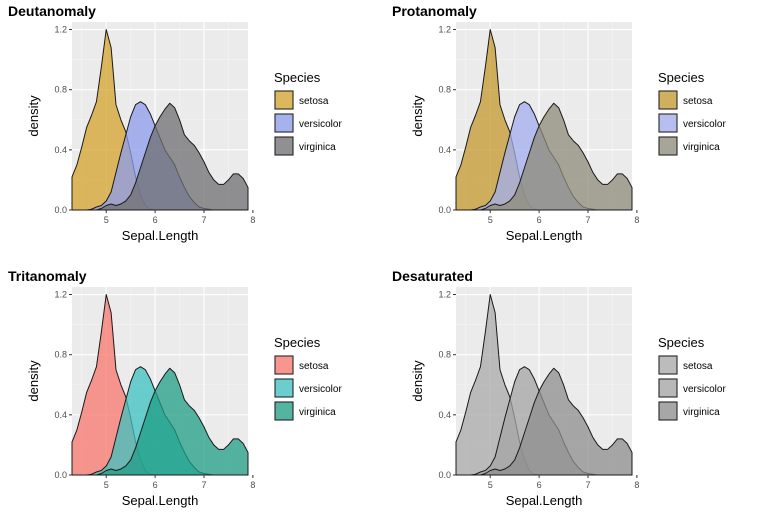 This screenshot has height=529, width=768. I want to click on panel-title: Protanomaly, so click(434, 11).